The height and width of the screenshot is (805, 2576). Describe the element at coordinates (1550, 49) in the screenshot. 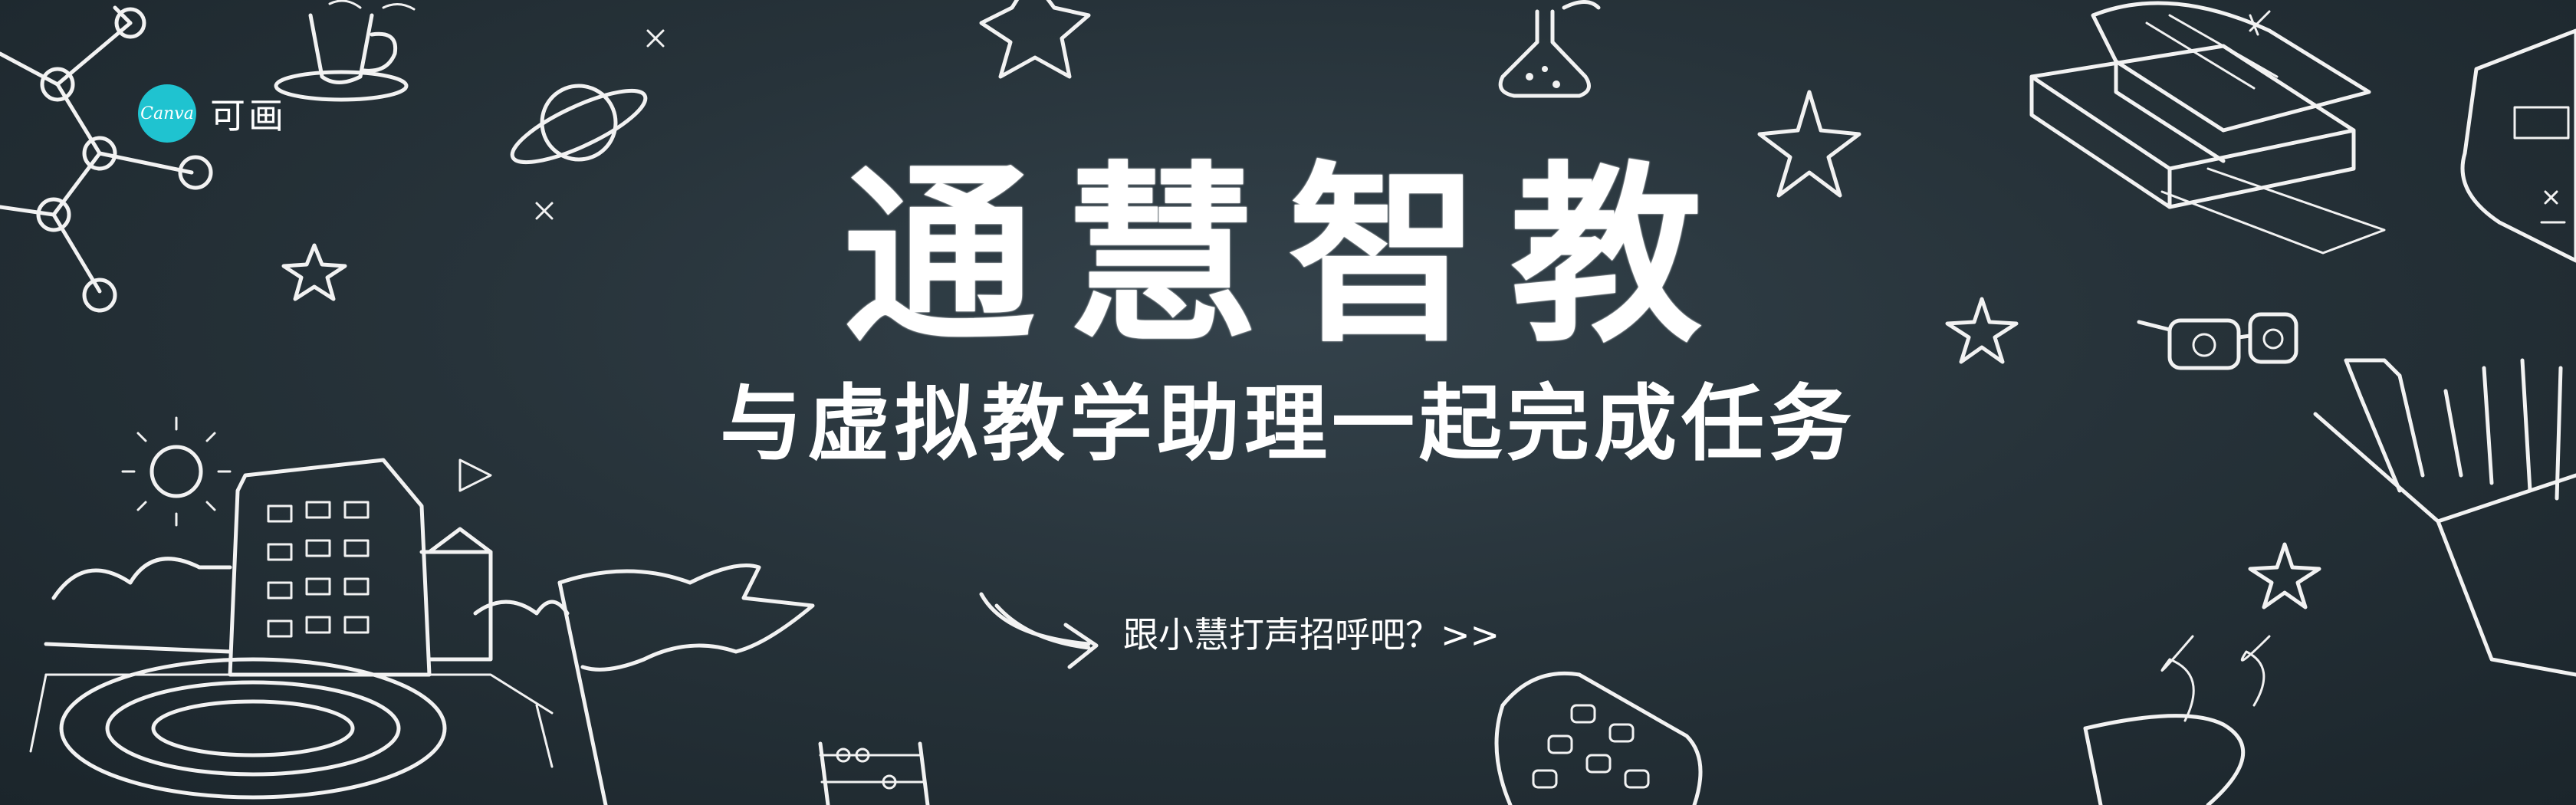

I see `flask-icon` at that location.